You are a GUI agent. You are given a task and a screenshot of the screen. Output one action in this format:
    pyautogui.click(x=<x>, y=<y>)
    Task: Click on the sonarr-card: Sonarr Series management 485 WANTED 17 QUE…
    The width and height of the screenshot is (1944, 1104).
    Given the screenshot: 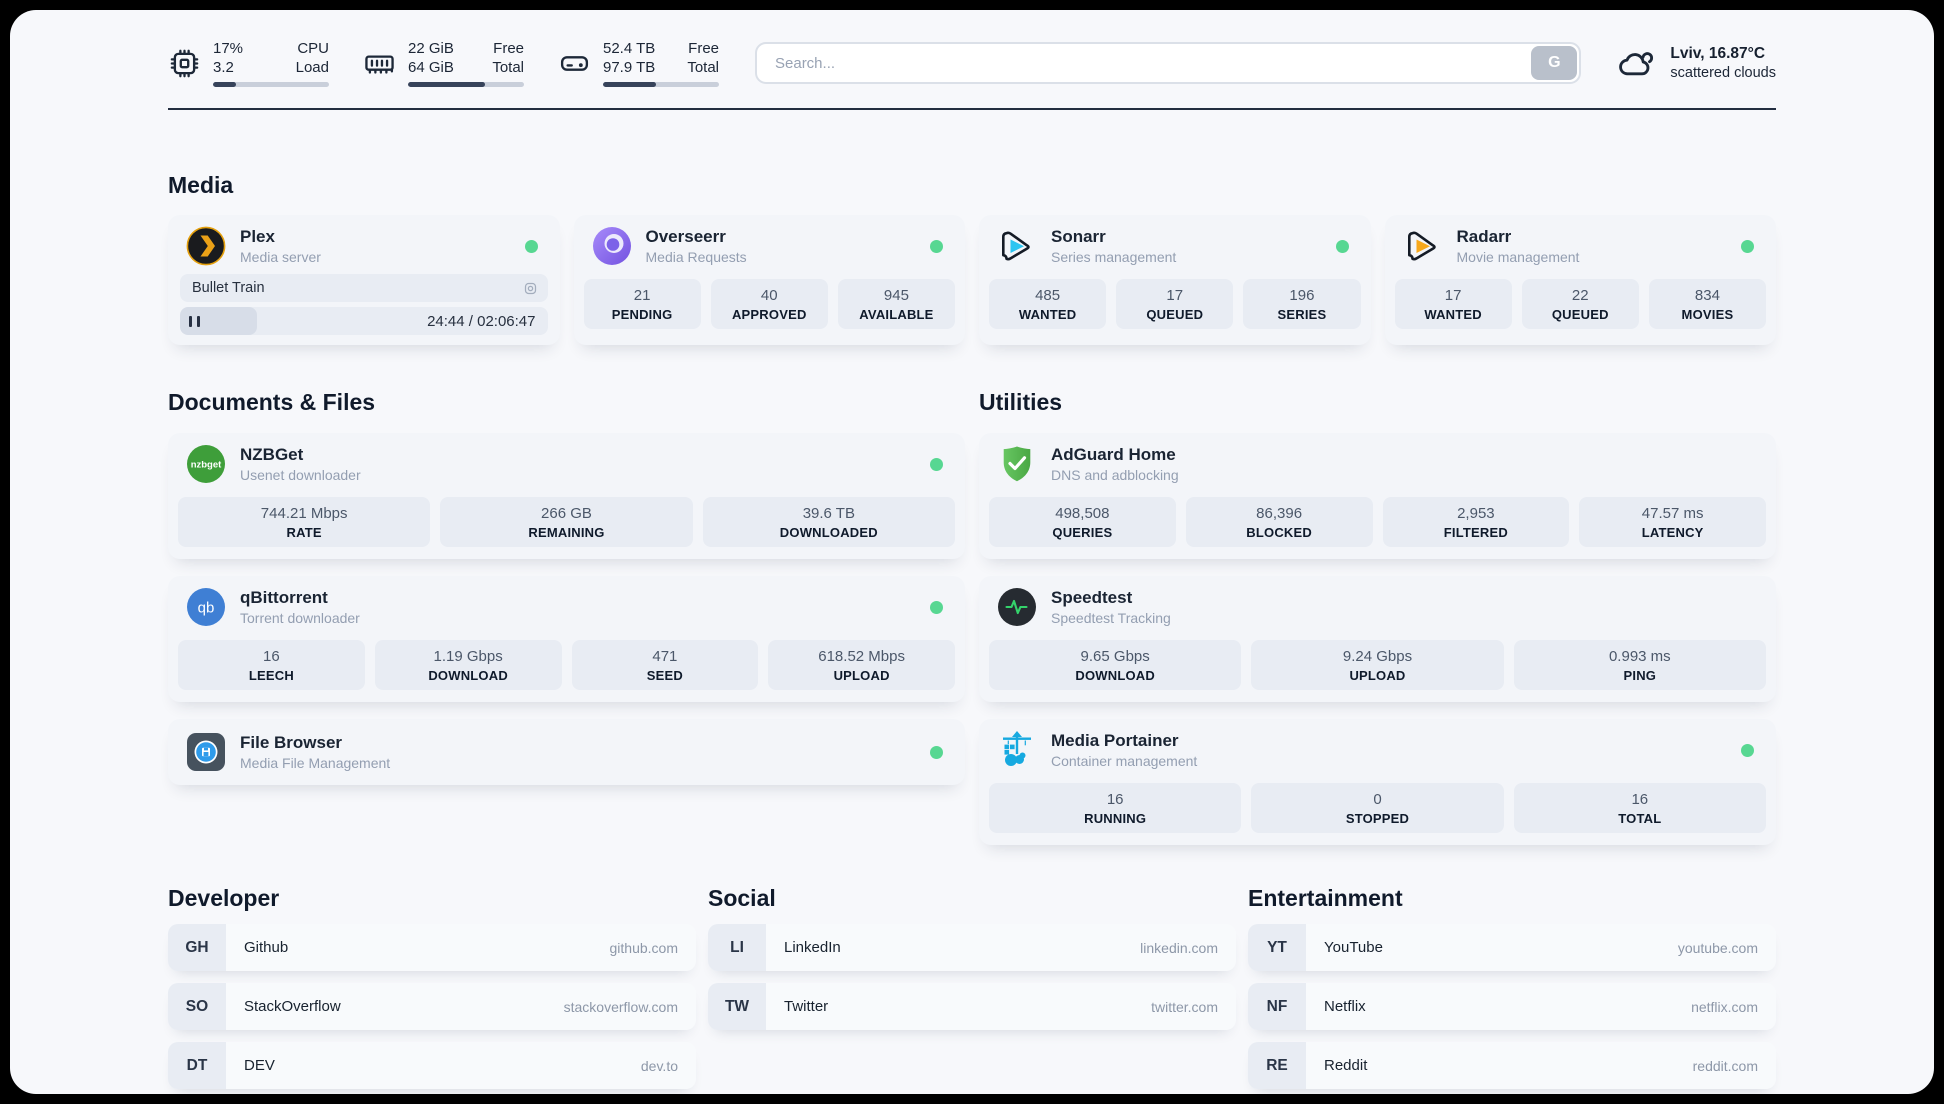 What is the action you would take?
    pyautogui.click(x=1175, y=280)
    